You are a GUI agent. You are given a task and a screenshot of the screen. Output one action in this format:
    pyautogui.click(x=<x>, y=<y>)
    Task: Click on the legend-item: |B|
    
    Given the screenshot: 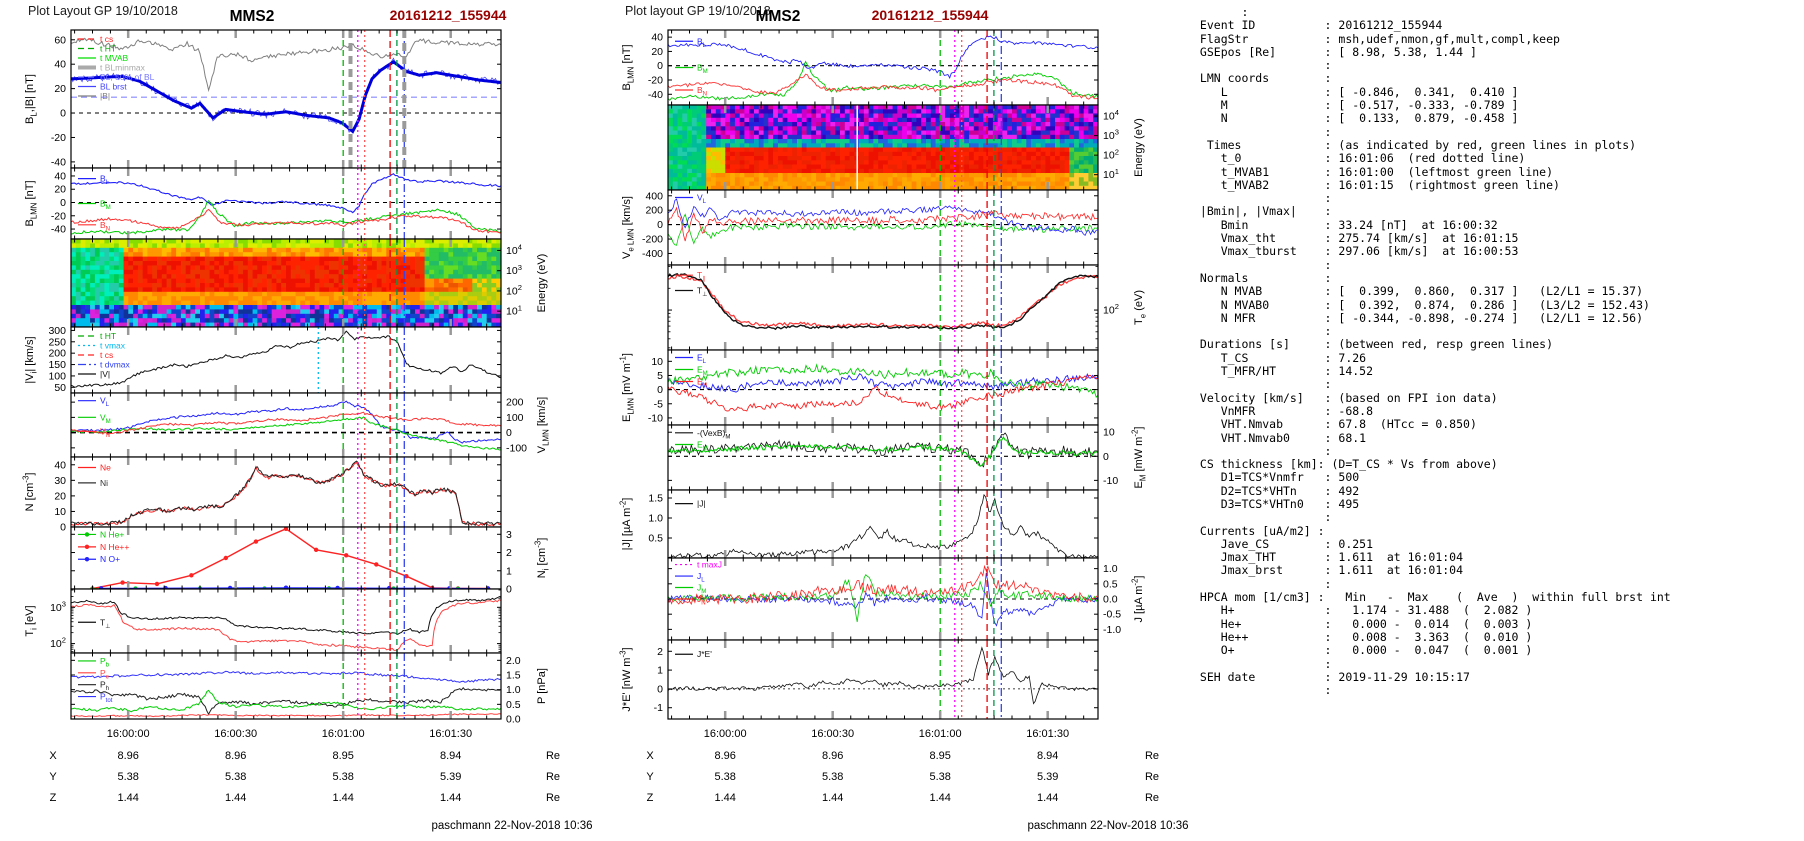 What is the action you would take?
    pyautogui.click(x=105, y=96)
    